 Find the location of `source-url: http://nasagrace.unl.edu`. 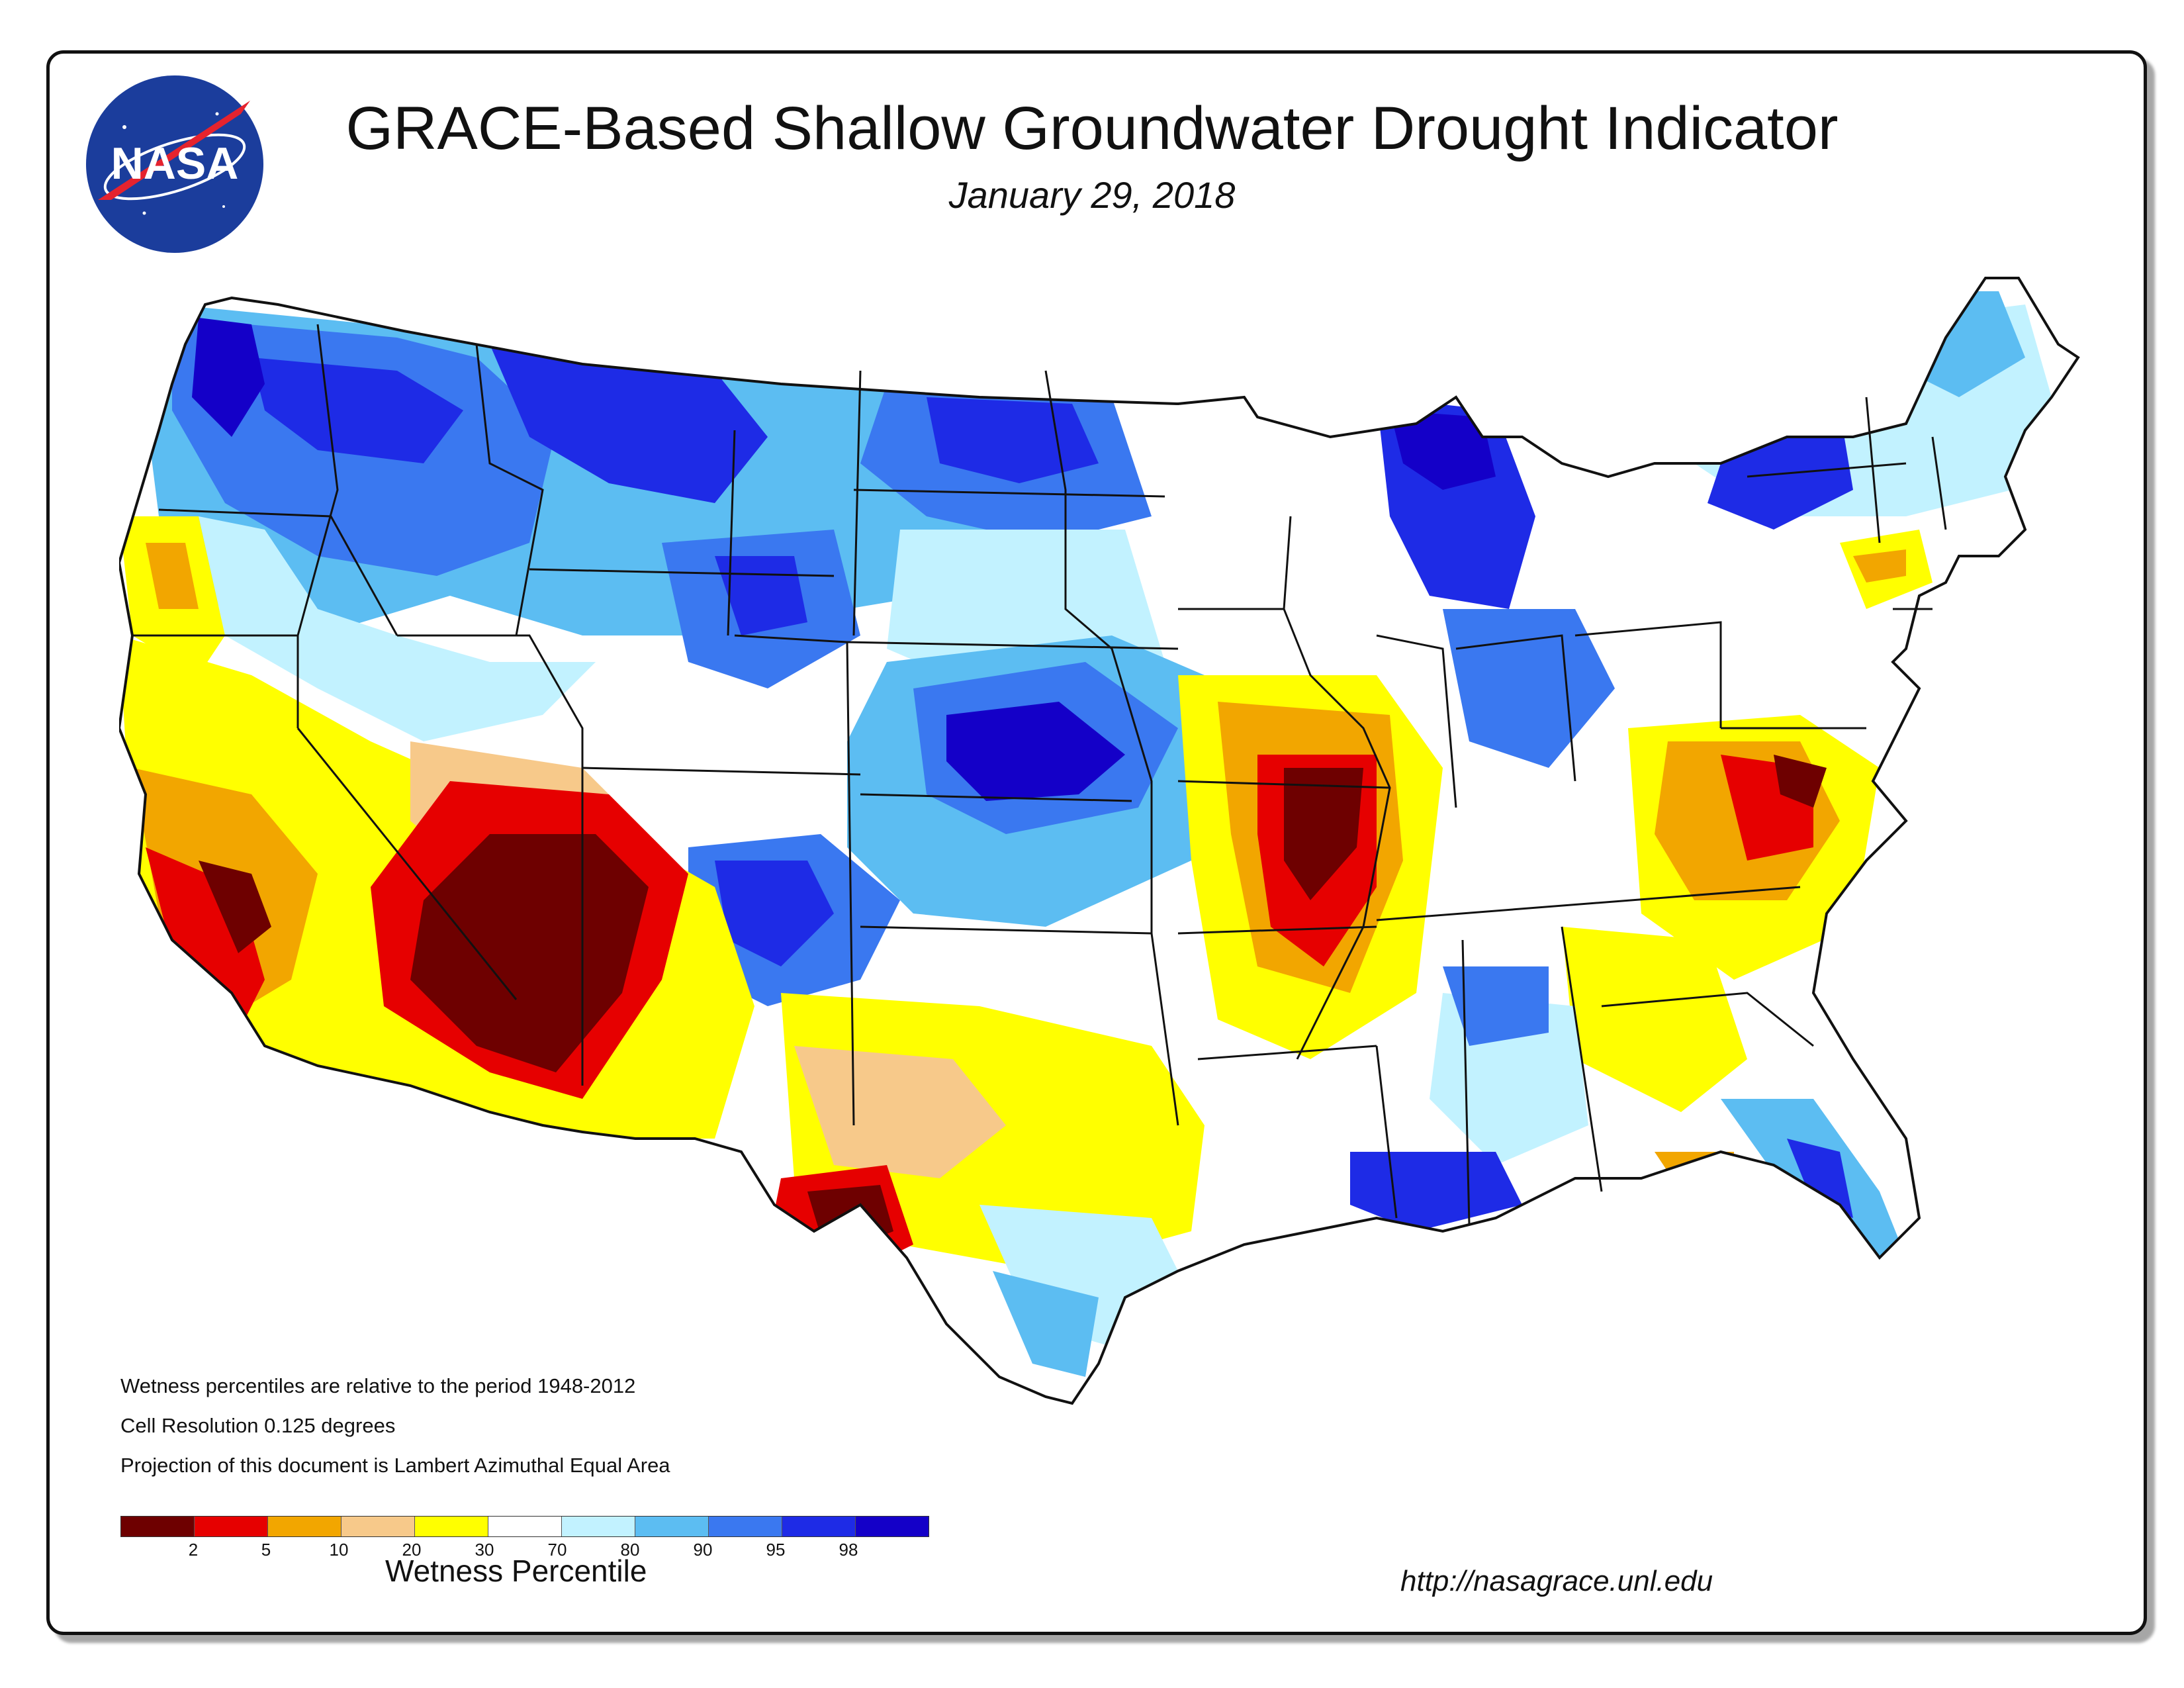

source-url: http://nasagrace.unl.edu is located at coordinates (1556, 1581).